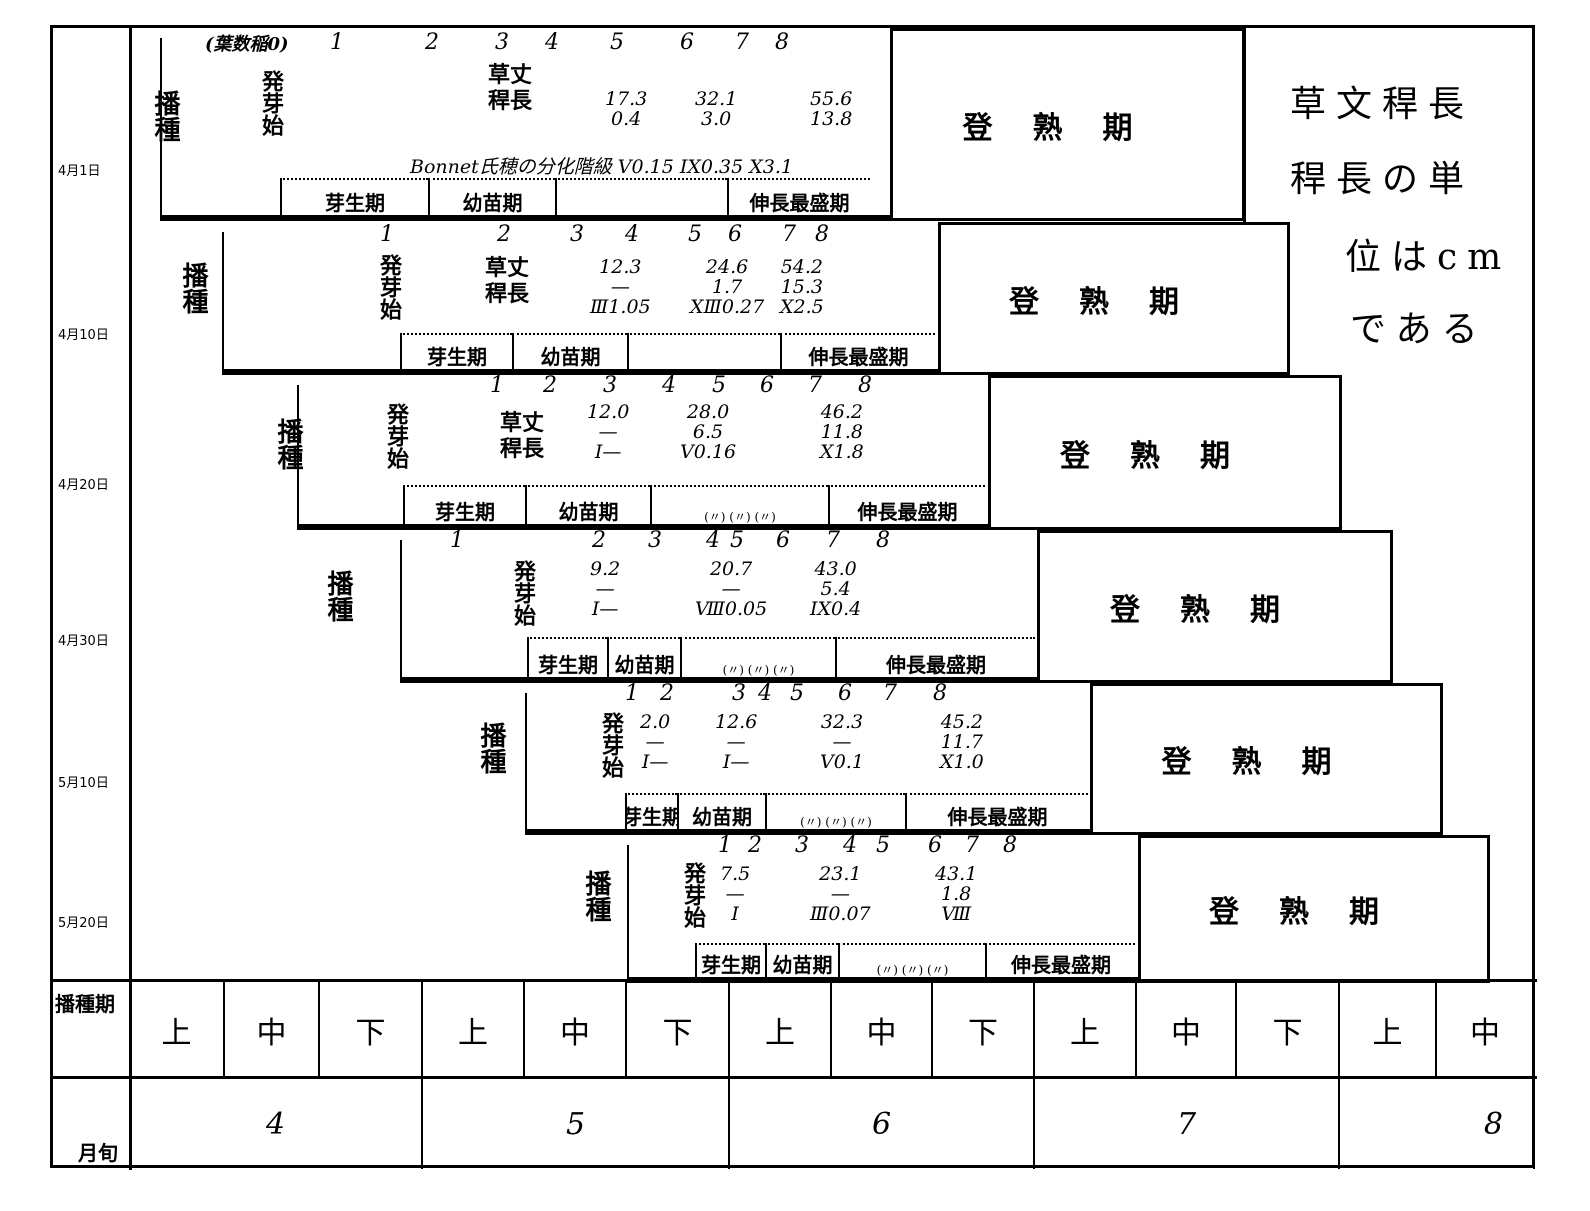  I want to click on measurement-value: X1.8, so click(842, 451).